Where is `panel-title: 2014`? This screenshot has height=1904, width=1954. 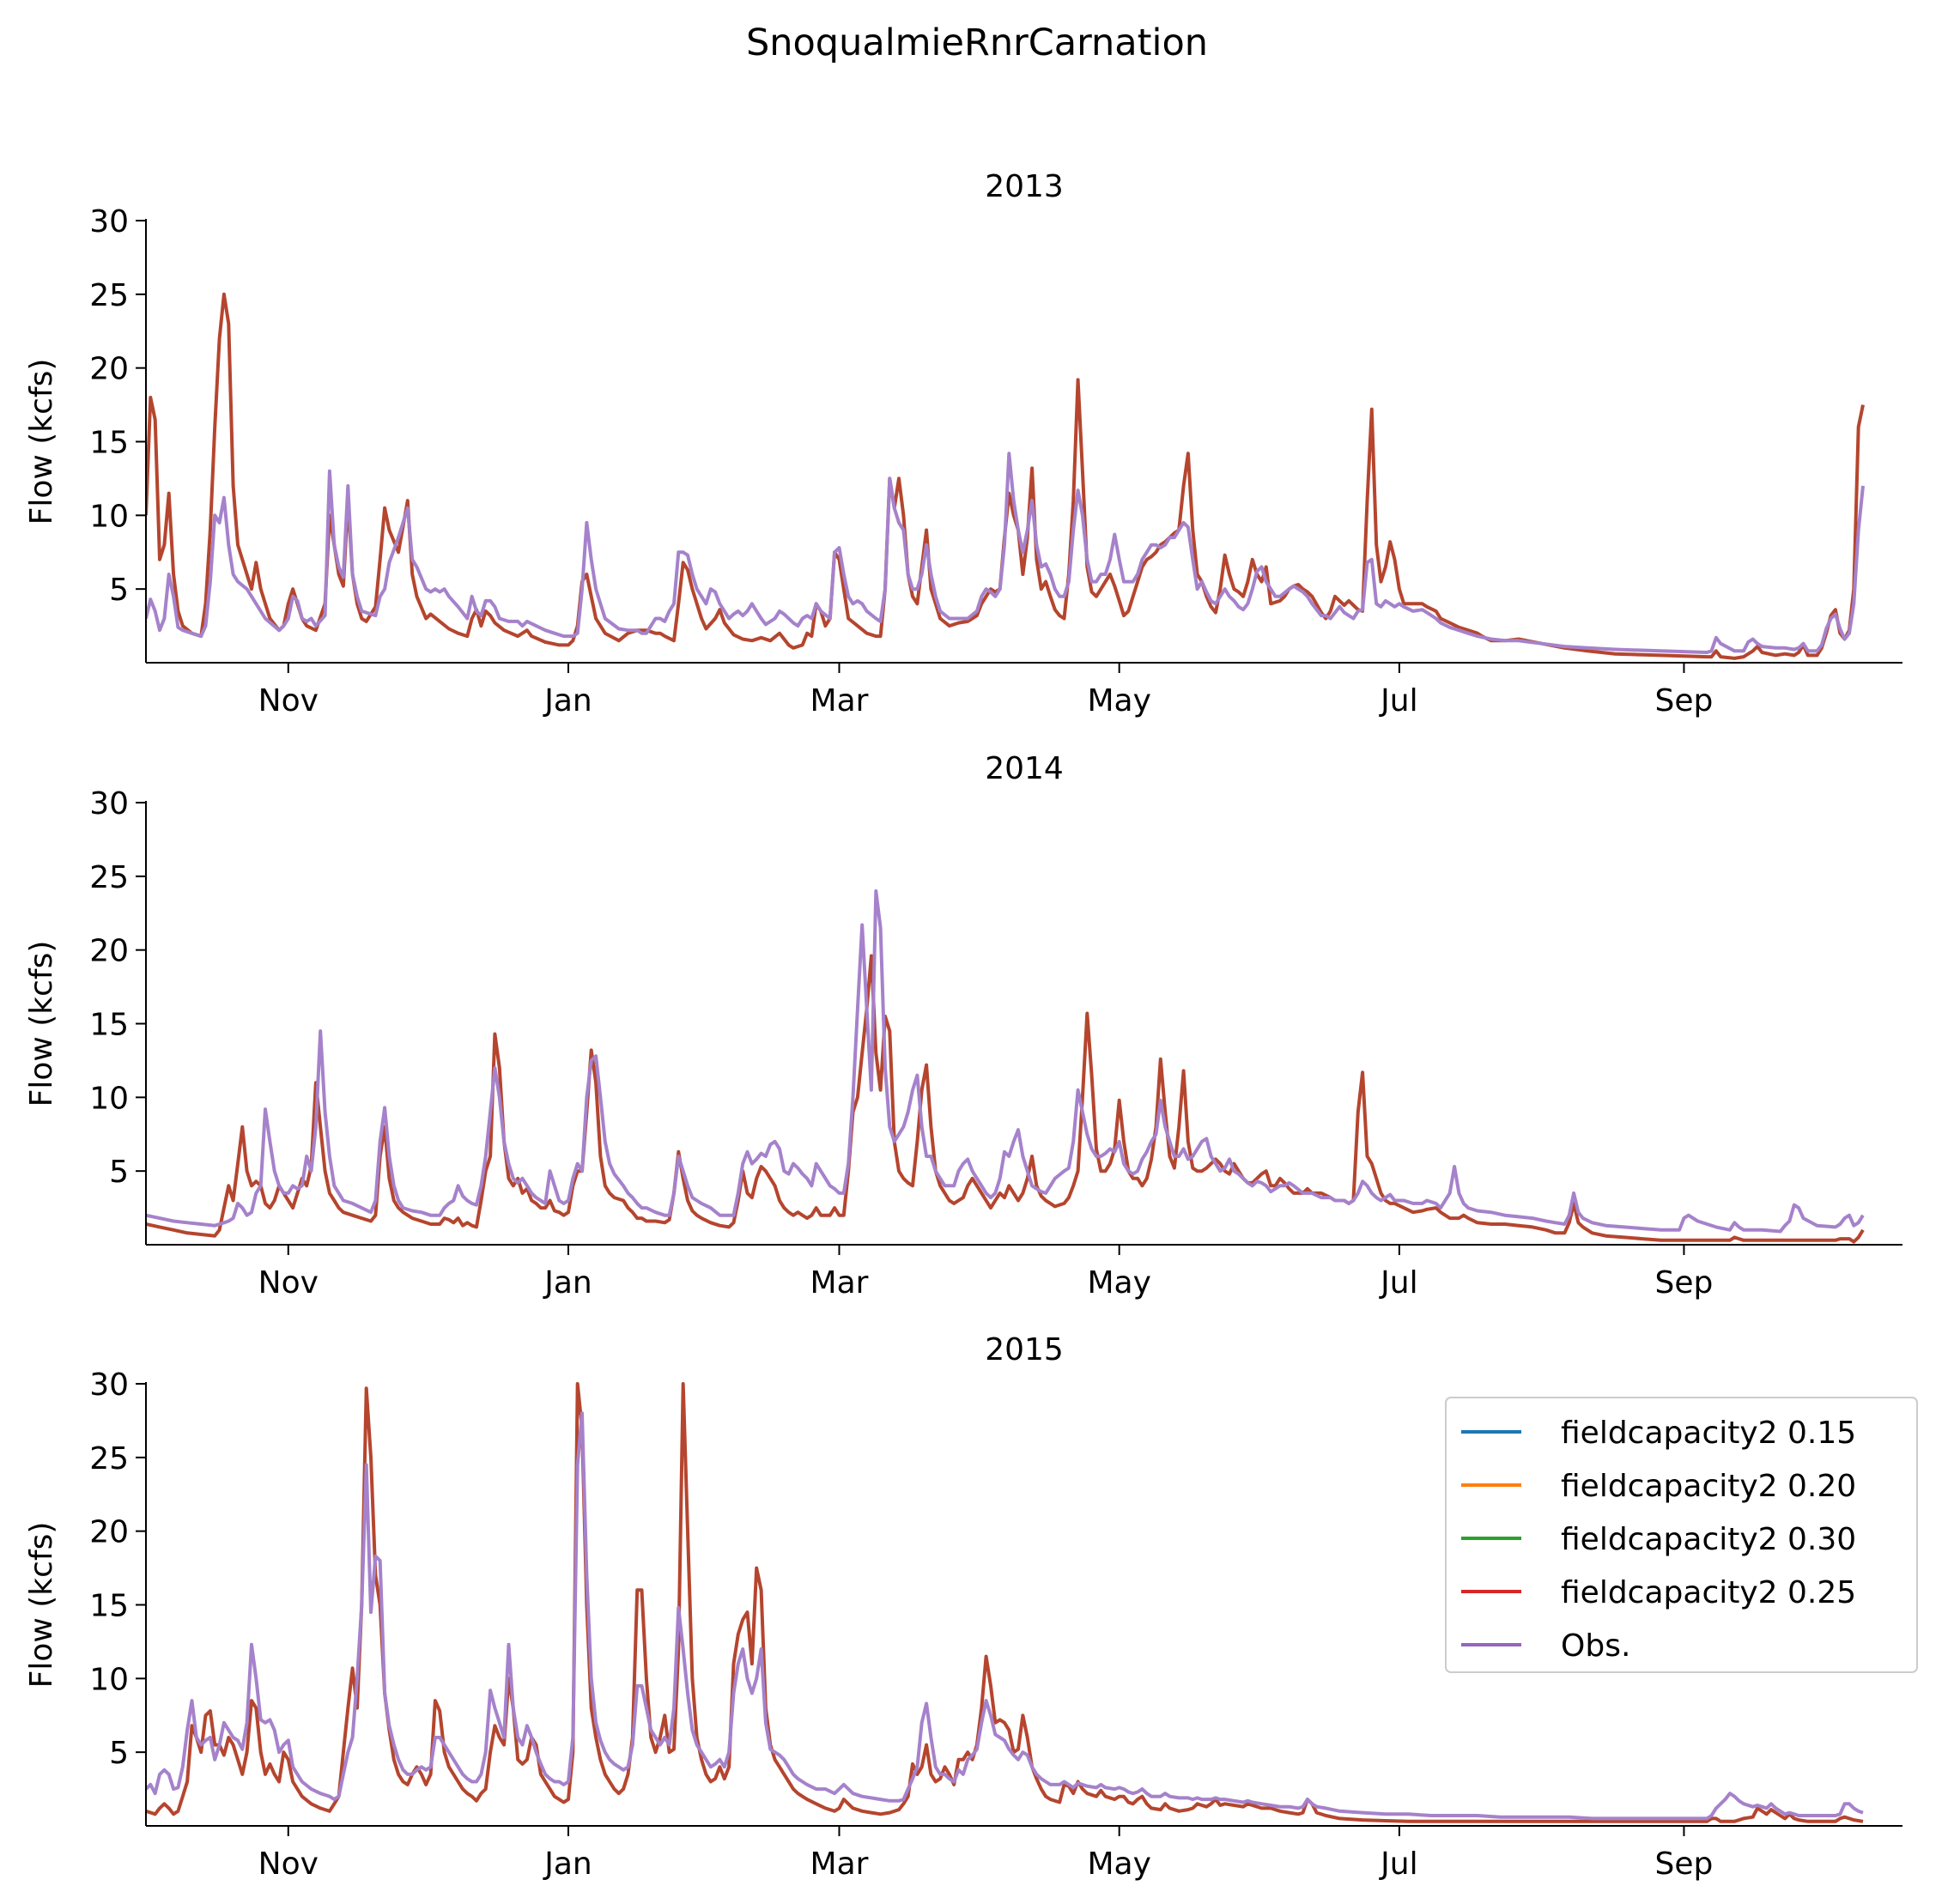
panel-title: 2014 is located at coordinates (1024, 769).